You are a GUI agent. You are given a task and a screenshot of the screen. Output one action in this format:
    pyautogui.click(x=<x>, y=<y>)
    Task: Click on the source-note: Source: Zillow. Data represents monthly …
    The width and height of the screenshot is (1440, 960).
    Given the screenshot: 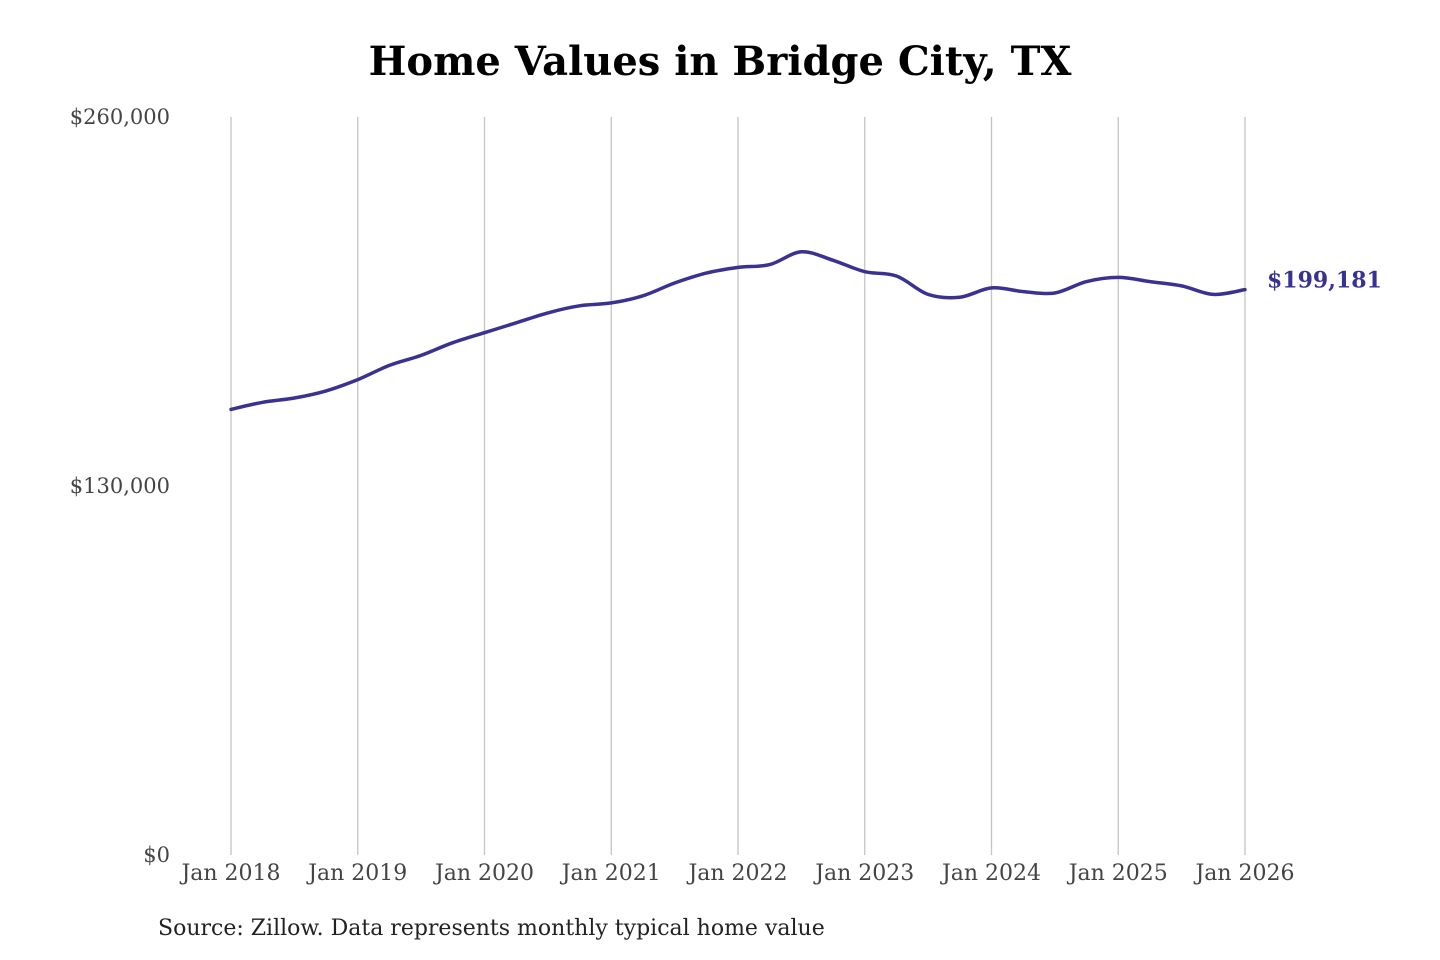 What is the action you would take?
    pyautogui.click(x=491, y=928)
    